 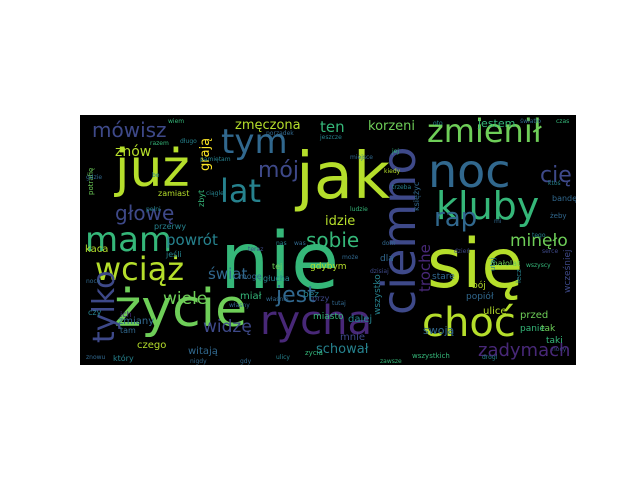 I want to click on cloud-word: ulice, so click(x=495, y=311).